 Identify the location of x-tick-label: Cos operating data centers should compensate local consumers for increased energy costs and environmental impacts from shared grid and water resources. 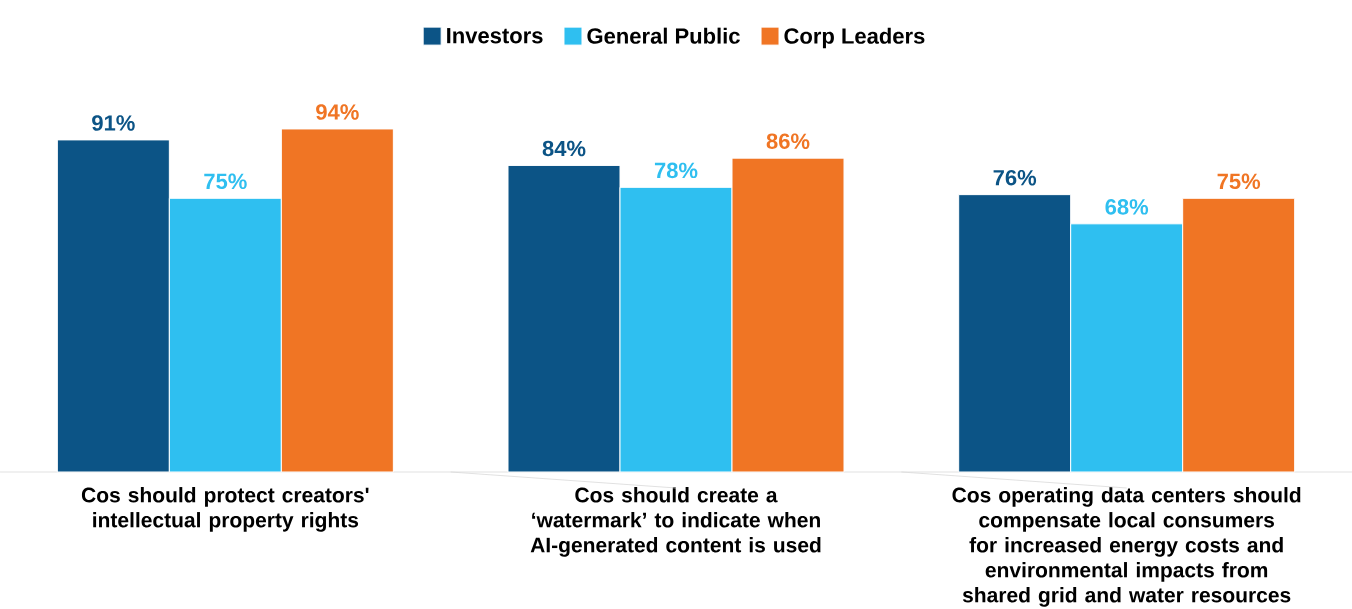
(1126, 547).